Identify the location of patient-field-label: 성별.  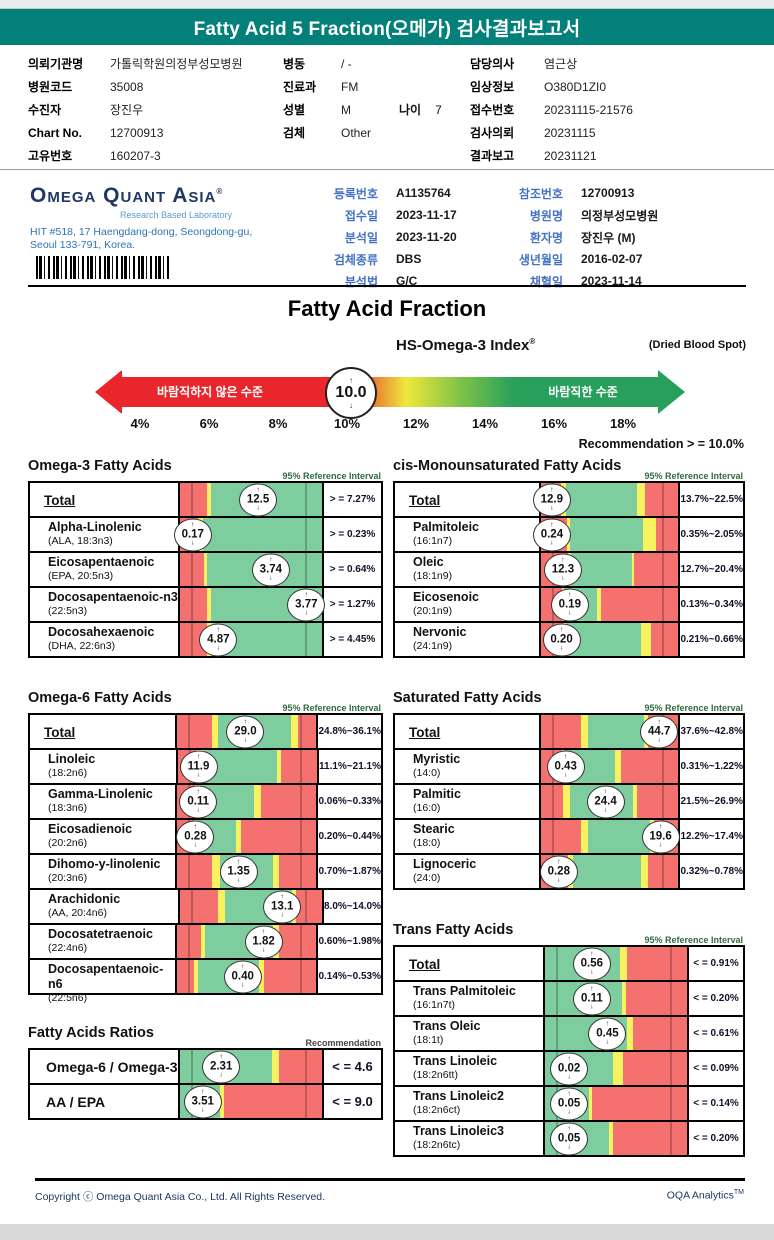
(294, 110).